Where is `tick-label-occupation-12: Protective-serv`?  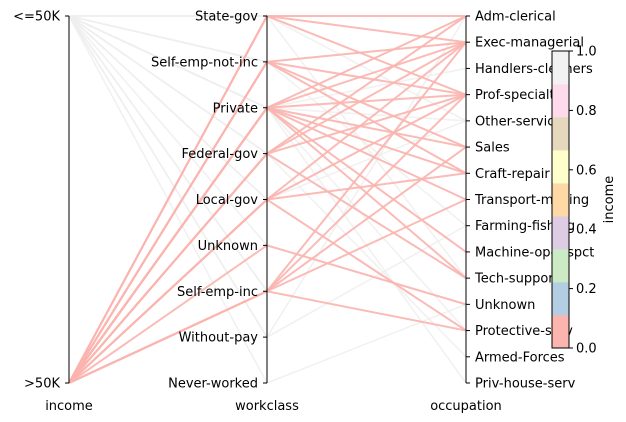
tick-label-occupation-12: Protective-serv is located at coordinates (524, 331).